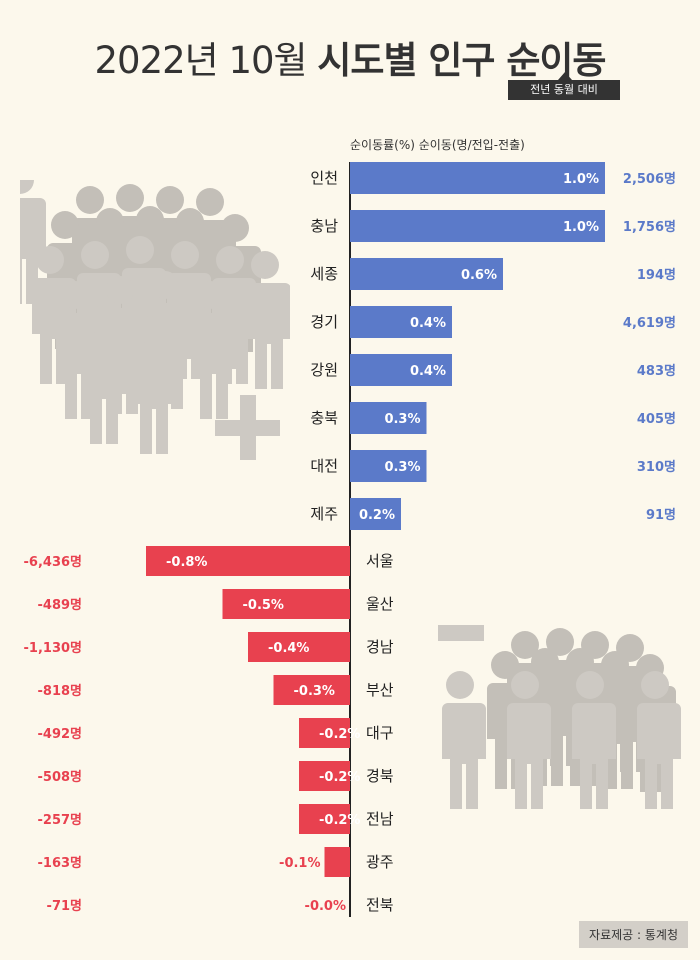  I want to click on count-label-서울: -6,436명, so click(53, 562).